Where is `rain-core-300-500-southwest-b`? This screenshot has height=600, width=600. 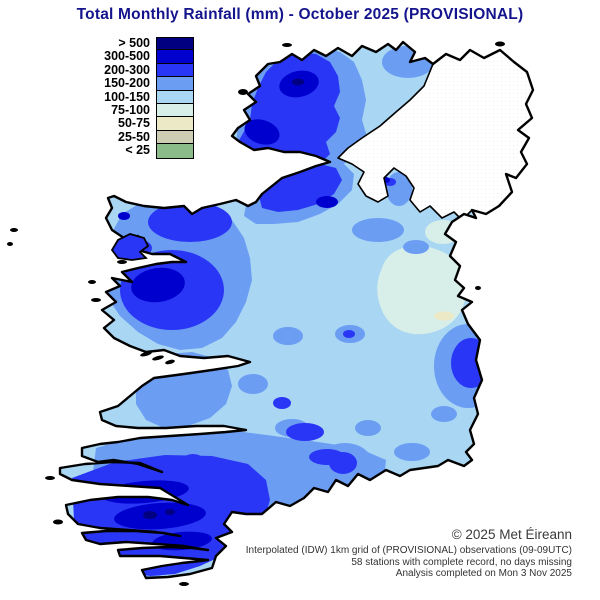
rain-core-300-500-southwest-b is located at coordinates (160, 516).